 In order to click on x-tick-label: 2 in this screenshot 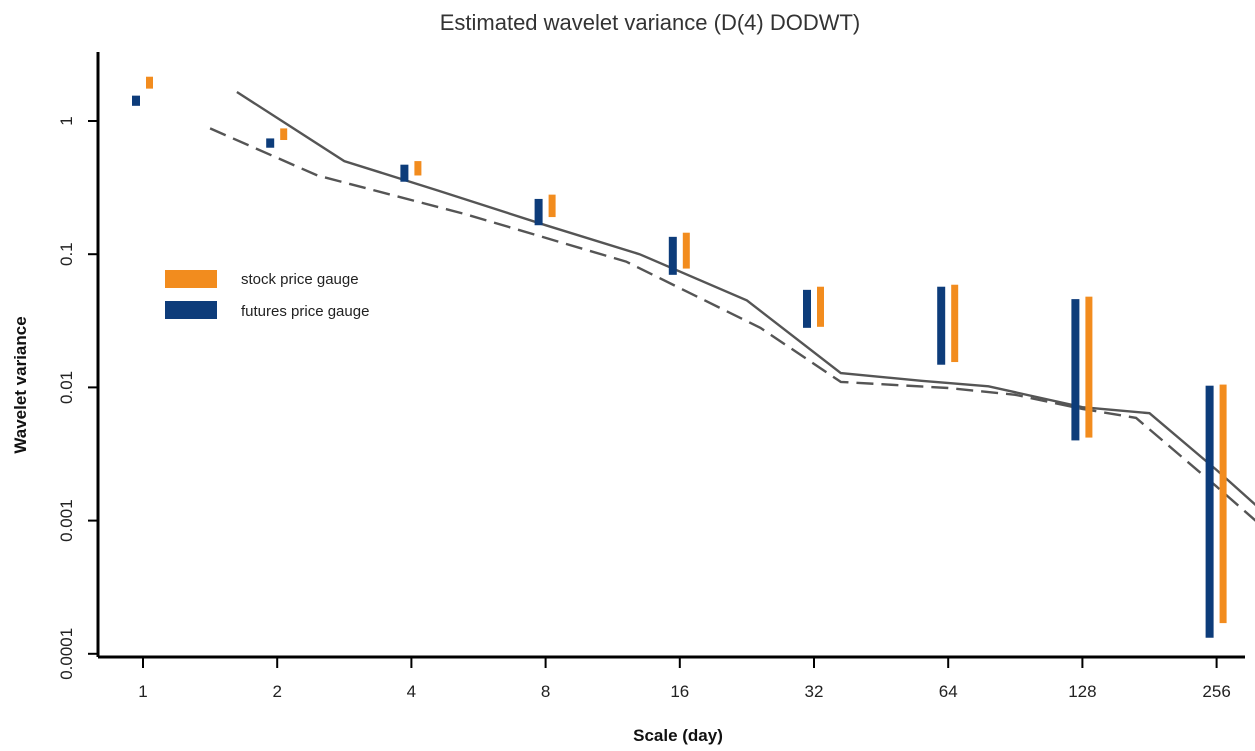, I will do `click(276, 691)`.